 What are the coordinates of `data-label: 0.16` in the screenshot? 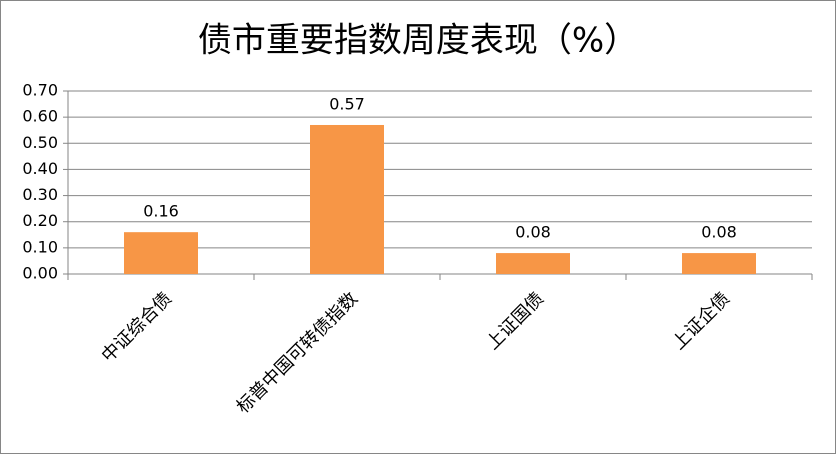 It's located at (161, 211).